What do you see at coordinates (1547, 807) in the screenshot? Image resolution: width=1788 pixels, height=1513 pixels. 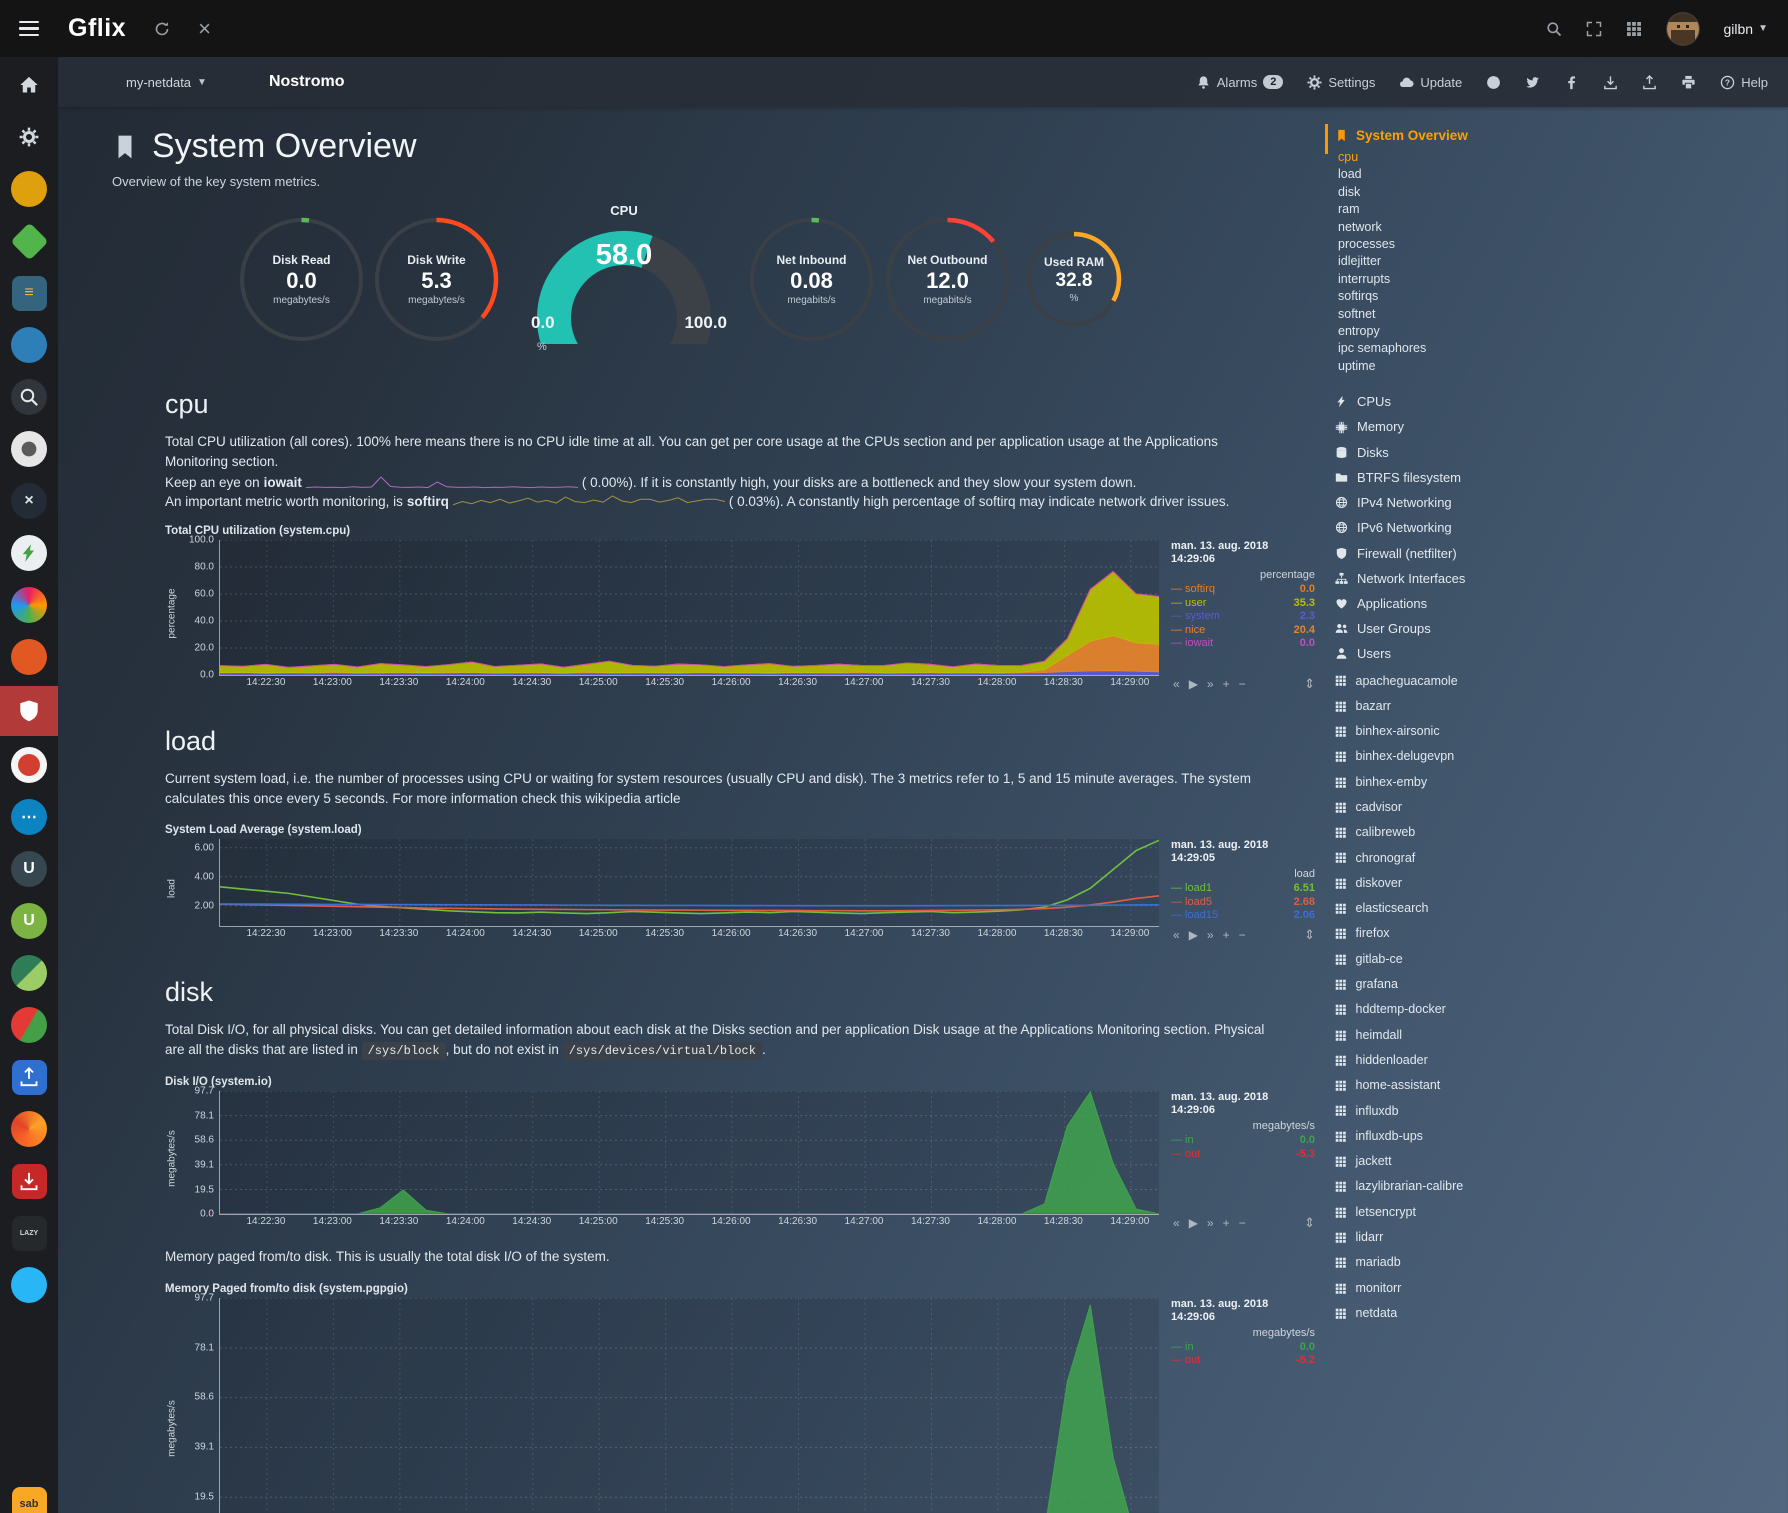 I see `menu-item-cadvisor: cadvisor` at bounding box center [1547, 807].